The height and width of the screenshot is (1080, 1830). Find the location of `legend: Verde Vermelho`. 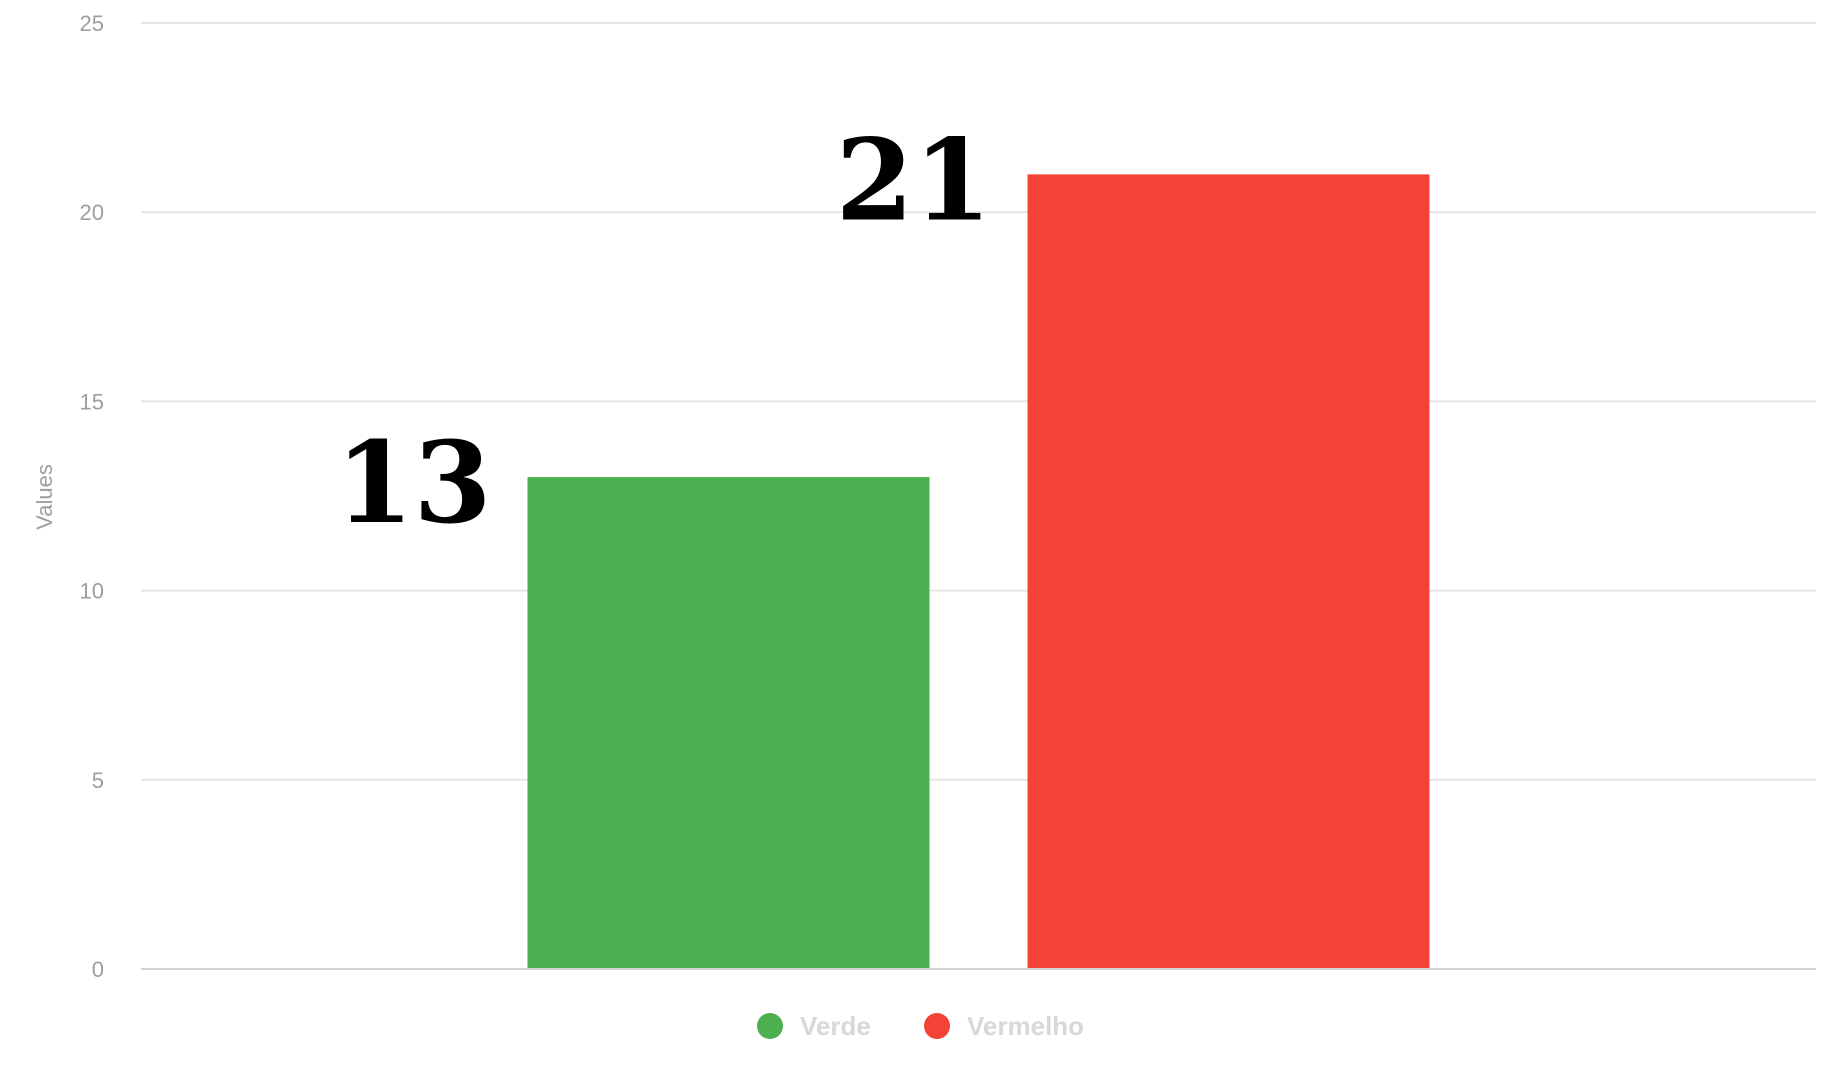

legend: Verde Vermelho is located at coordinates (920, 1026).